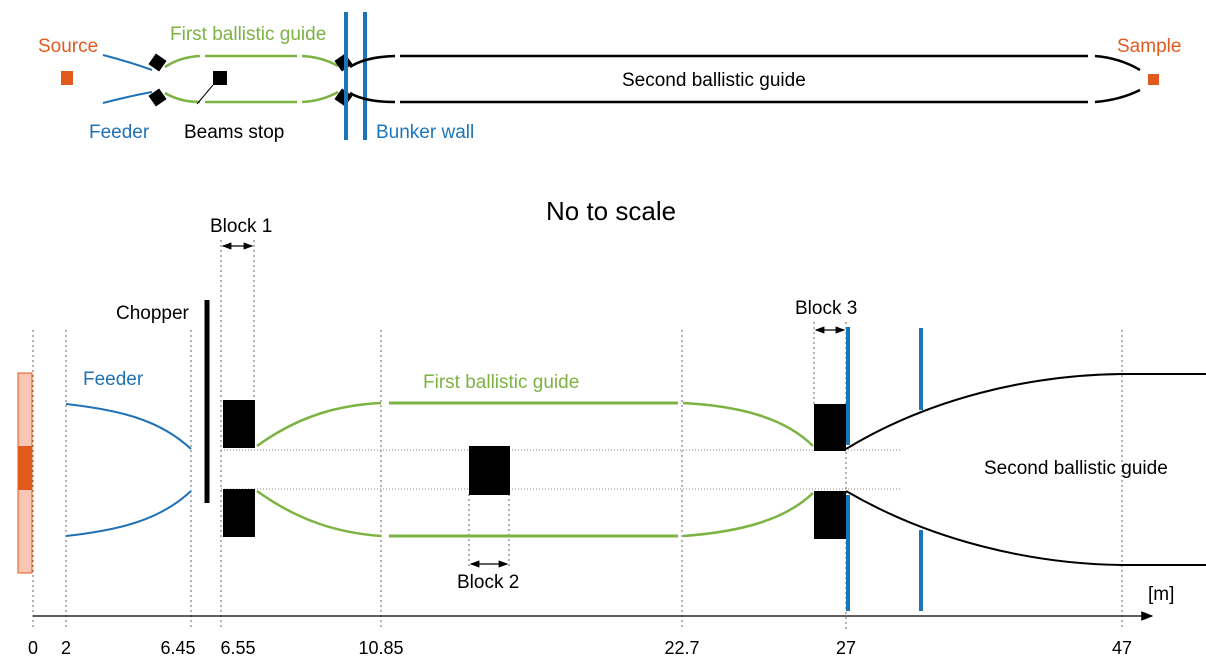  Describe the element at coordinates (33, 648) in the screenshot. I see `tick-label-0: 0` at that location.